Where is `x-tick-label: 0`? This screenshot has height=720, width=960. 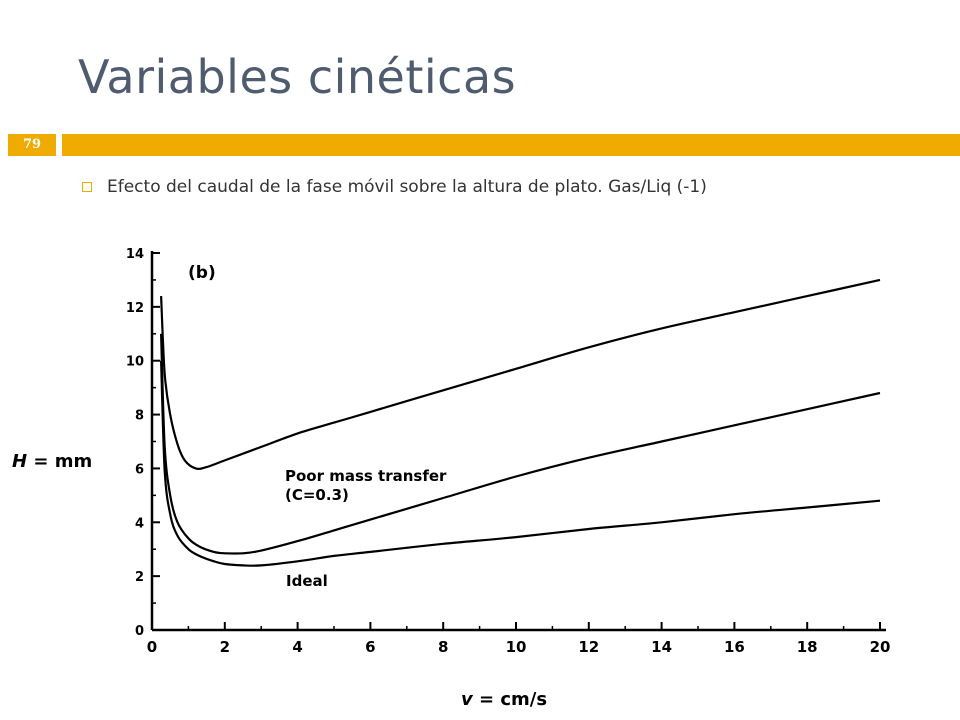
x-tick-label: 0 is located at coordinates (152, 647).